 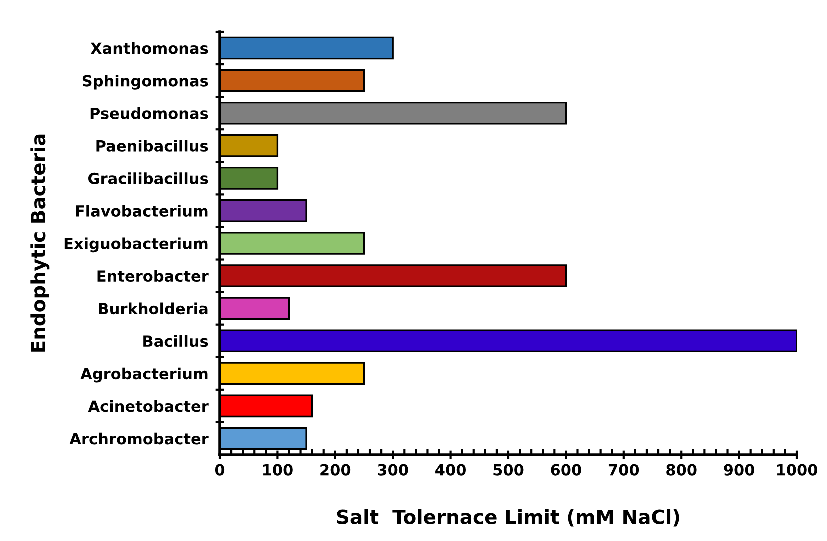 I want to click on x-tick-label: 100, so click(x=278, y=470).